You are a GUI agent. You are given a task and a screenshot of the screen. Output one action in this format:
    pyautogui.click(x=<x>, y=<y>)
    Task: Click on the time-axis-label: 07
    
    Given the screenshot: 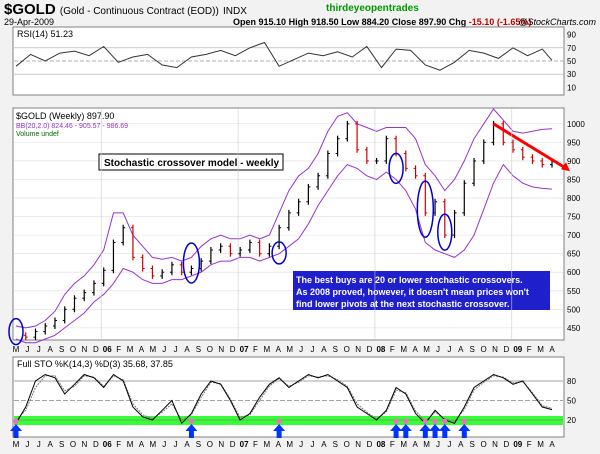 What is the action you would take?
    pyautogui.click(x=244, y=349)
    